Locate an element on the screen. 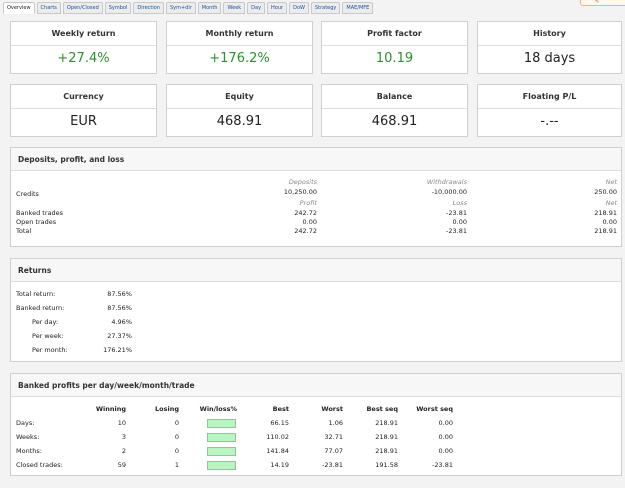 This screenshot has width=625, height=488. floating-pl-value: -.-- is located at coordinates (549, 121).